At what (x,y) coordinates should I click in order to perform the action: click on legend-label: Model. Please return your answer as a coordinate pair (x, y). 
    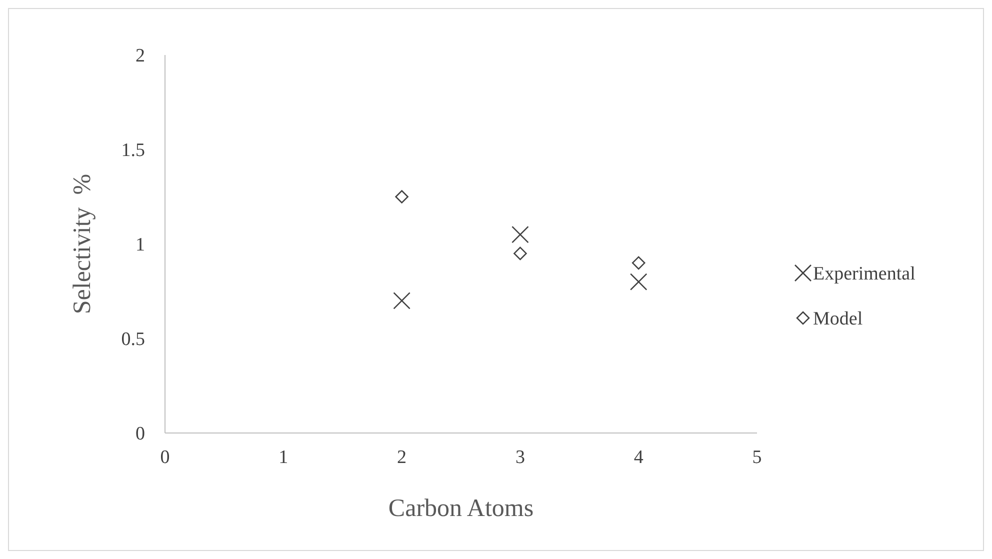
    Looking at the image, I should click on (838, 319).